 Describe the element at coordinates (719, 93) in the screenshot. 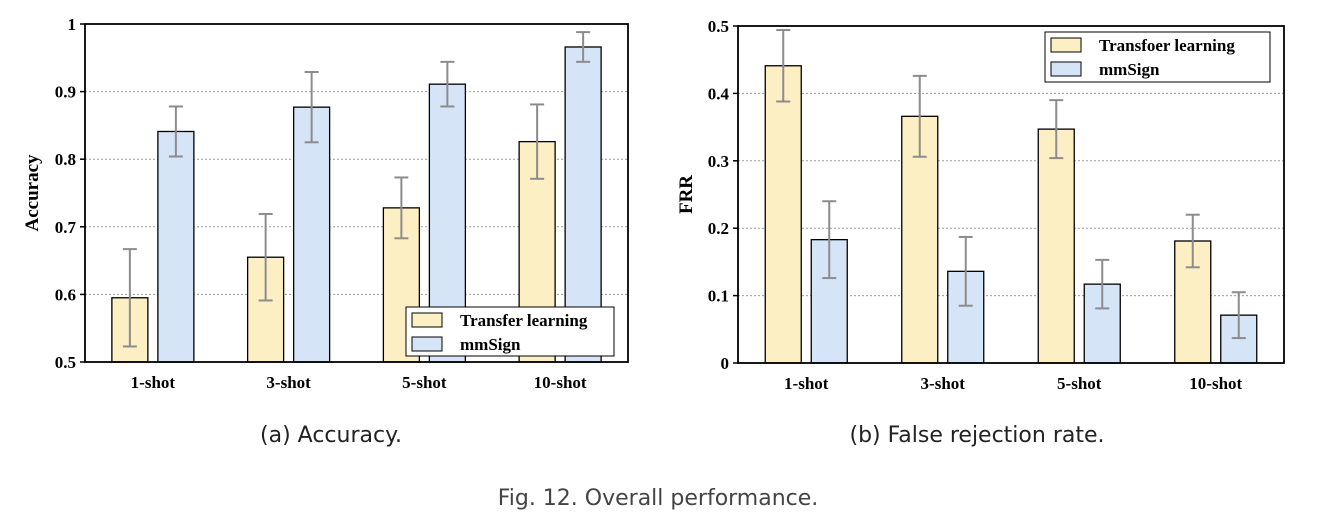

I see `y-tick-label: 0.4` at that location.